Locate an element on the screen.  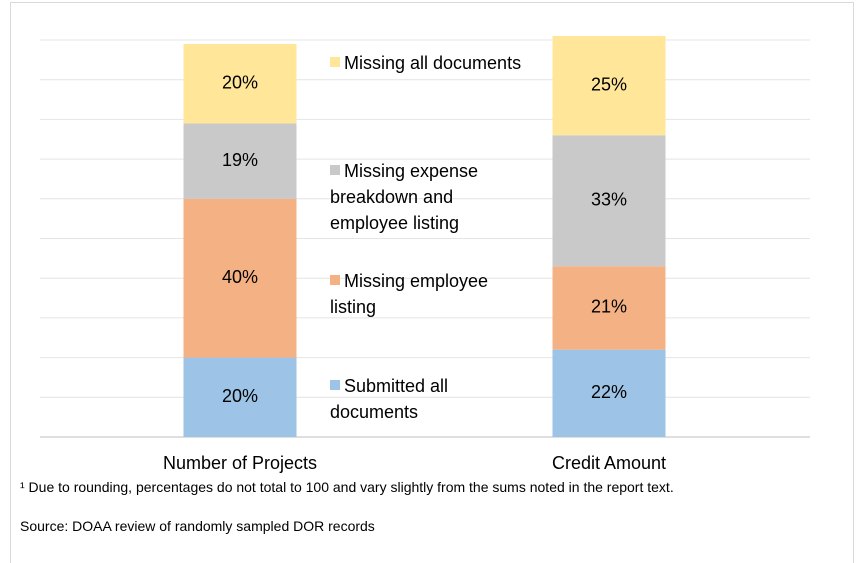
legend-item: Submitted all documents is located at coordinates (430, 399).